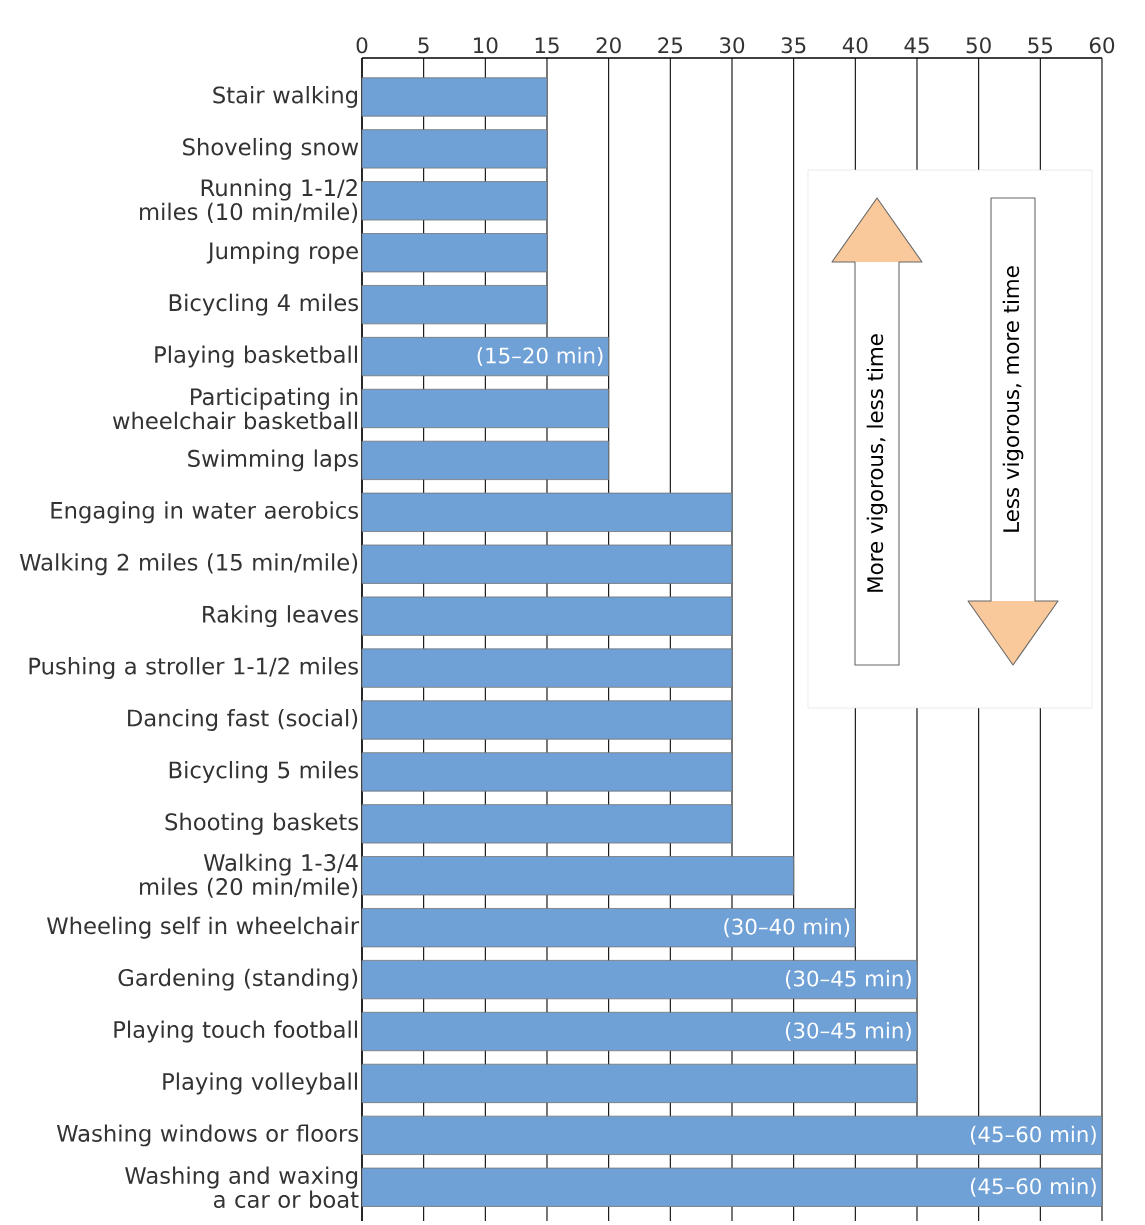 This screenshot has height=1225, width=1145. I want to click on y-tick-label: Swimming laps, so click(273, 460).